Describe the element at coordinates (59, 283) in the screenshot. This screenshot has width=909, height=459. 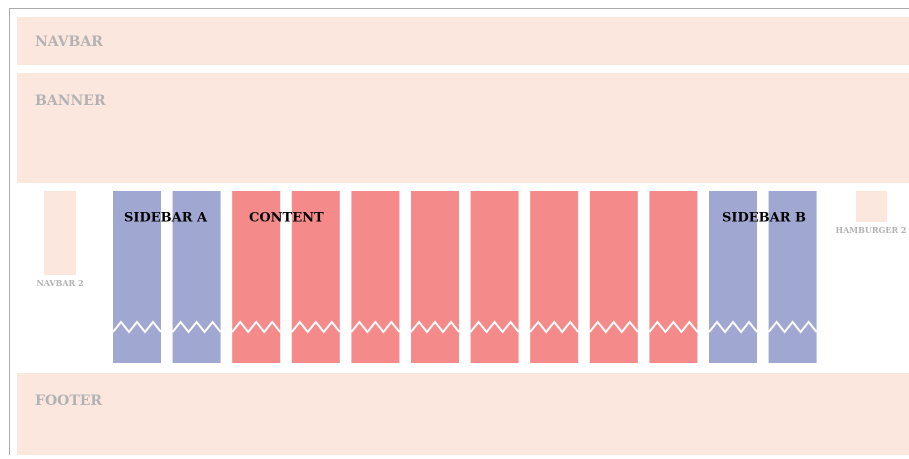
I see `navbar2-label: NAVBAR 2` at that location.